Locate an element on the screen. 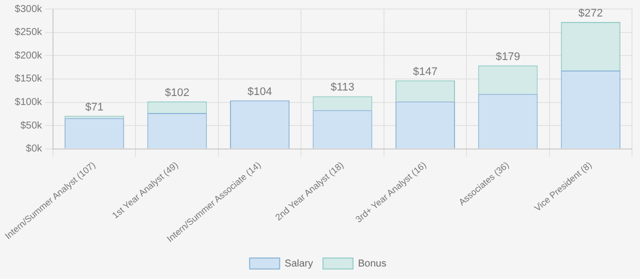 This screenshot has height=279, width=640. legend-label: Salary is located at coordinates (299, 264).